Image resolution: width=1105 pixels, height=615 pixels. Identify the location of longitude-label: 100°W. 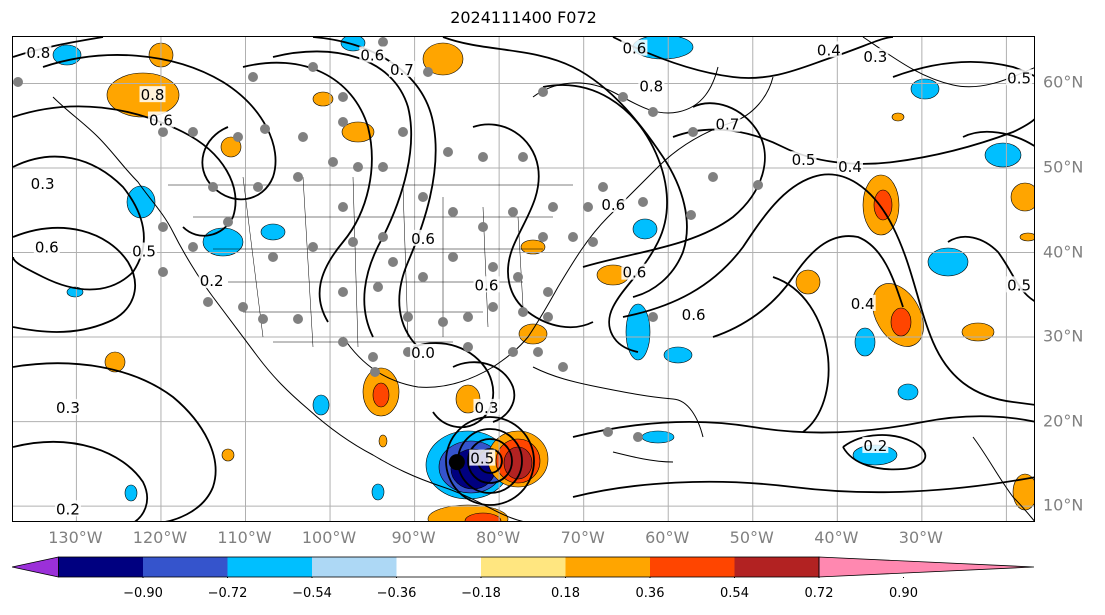
(329, 537).